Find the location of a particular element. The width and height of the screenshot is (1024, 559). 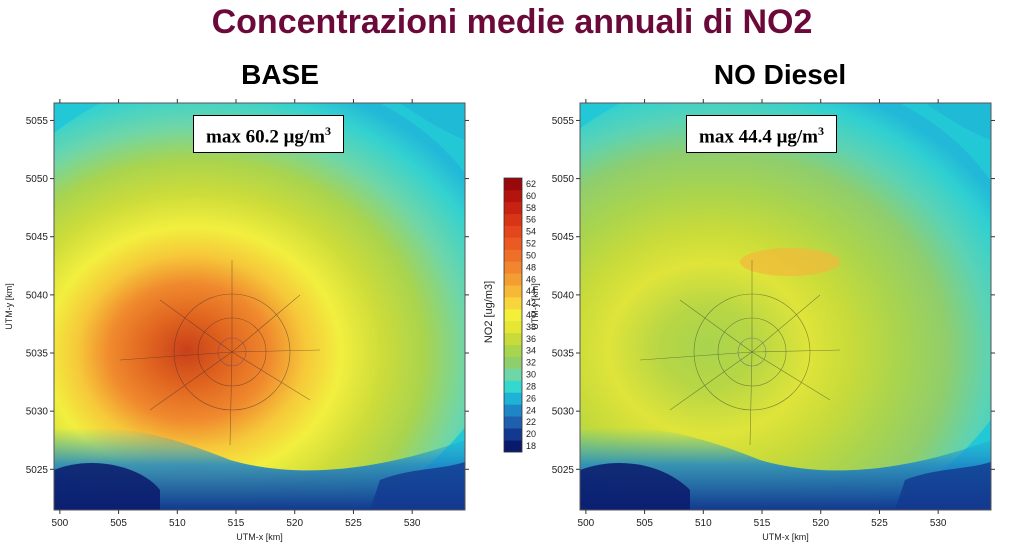

colorbar-label: 26 is located at coordinates (531, 398).